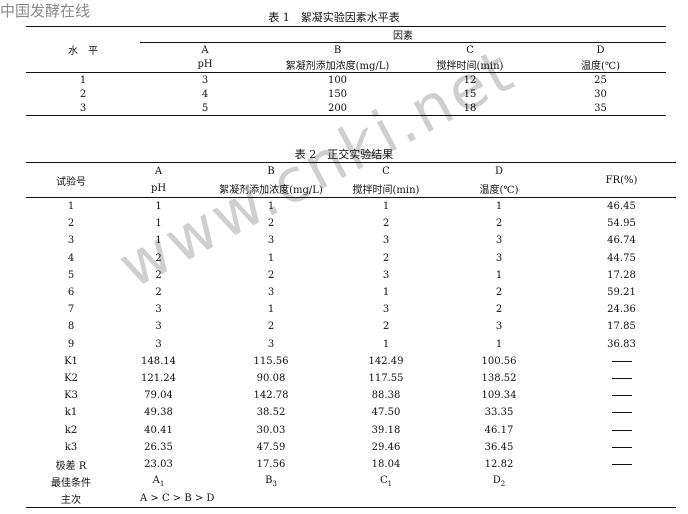 The width and height of the screenshot is (688, 514). I want to click on table-row: K3 79.04 142.78 88.38 109.34, so click(351, 395).